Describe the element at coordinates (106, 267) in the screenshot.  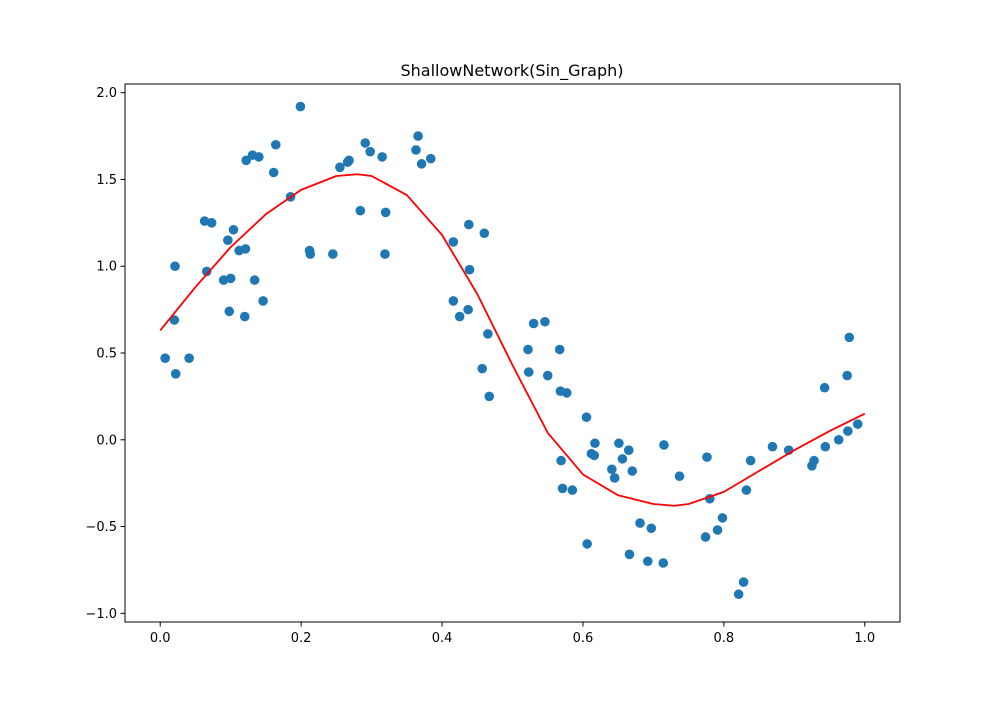
I see `y-tick-label: 1.0` at that location.